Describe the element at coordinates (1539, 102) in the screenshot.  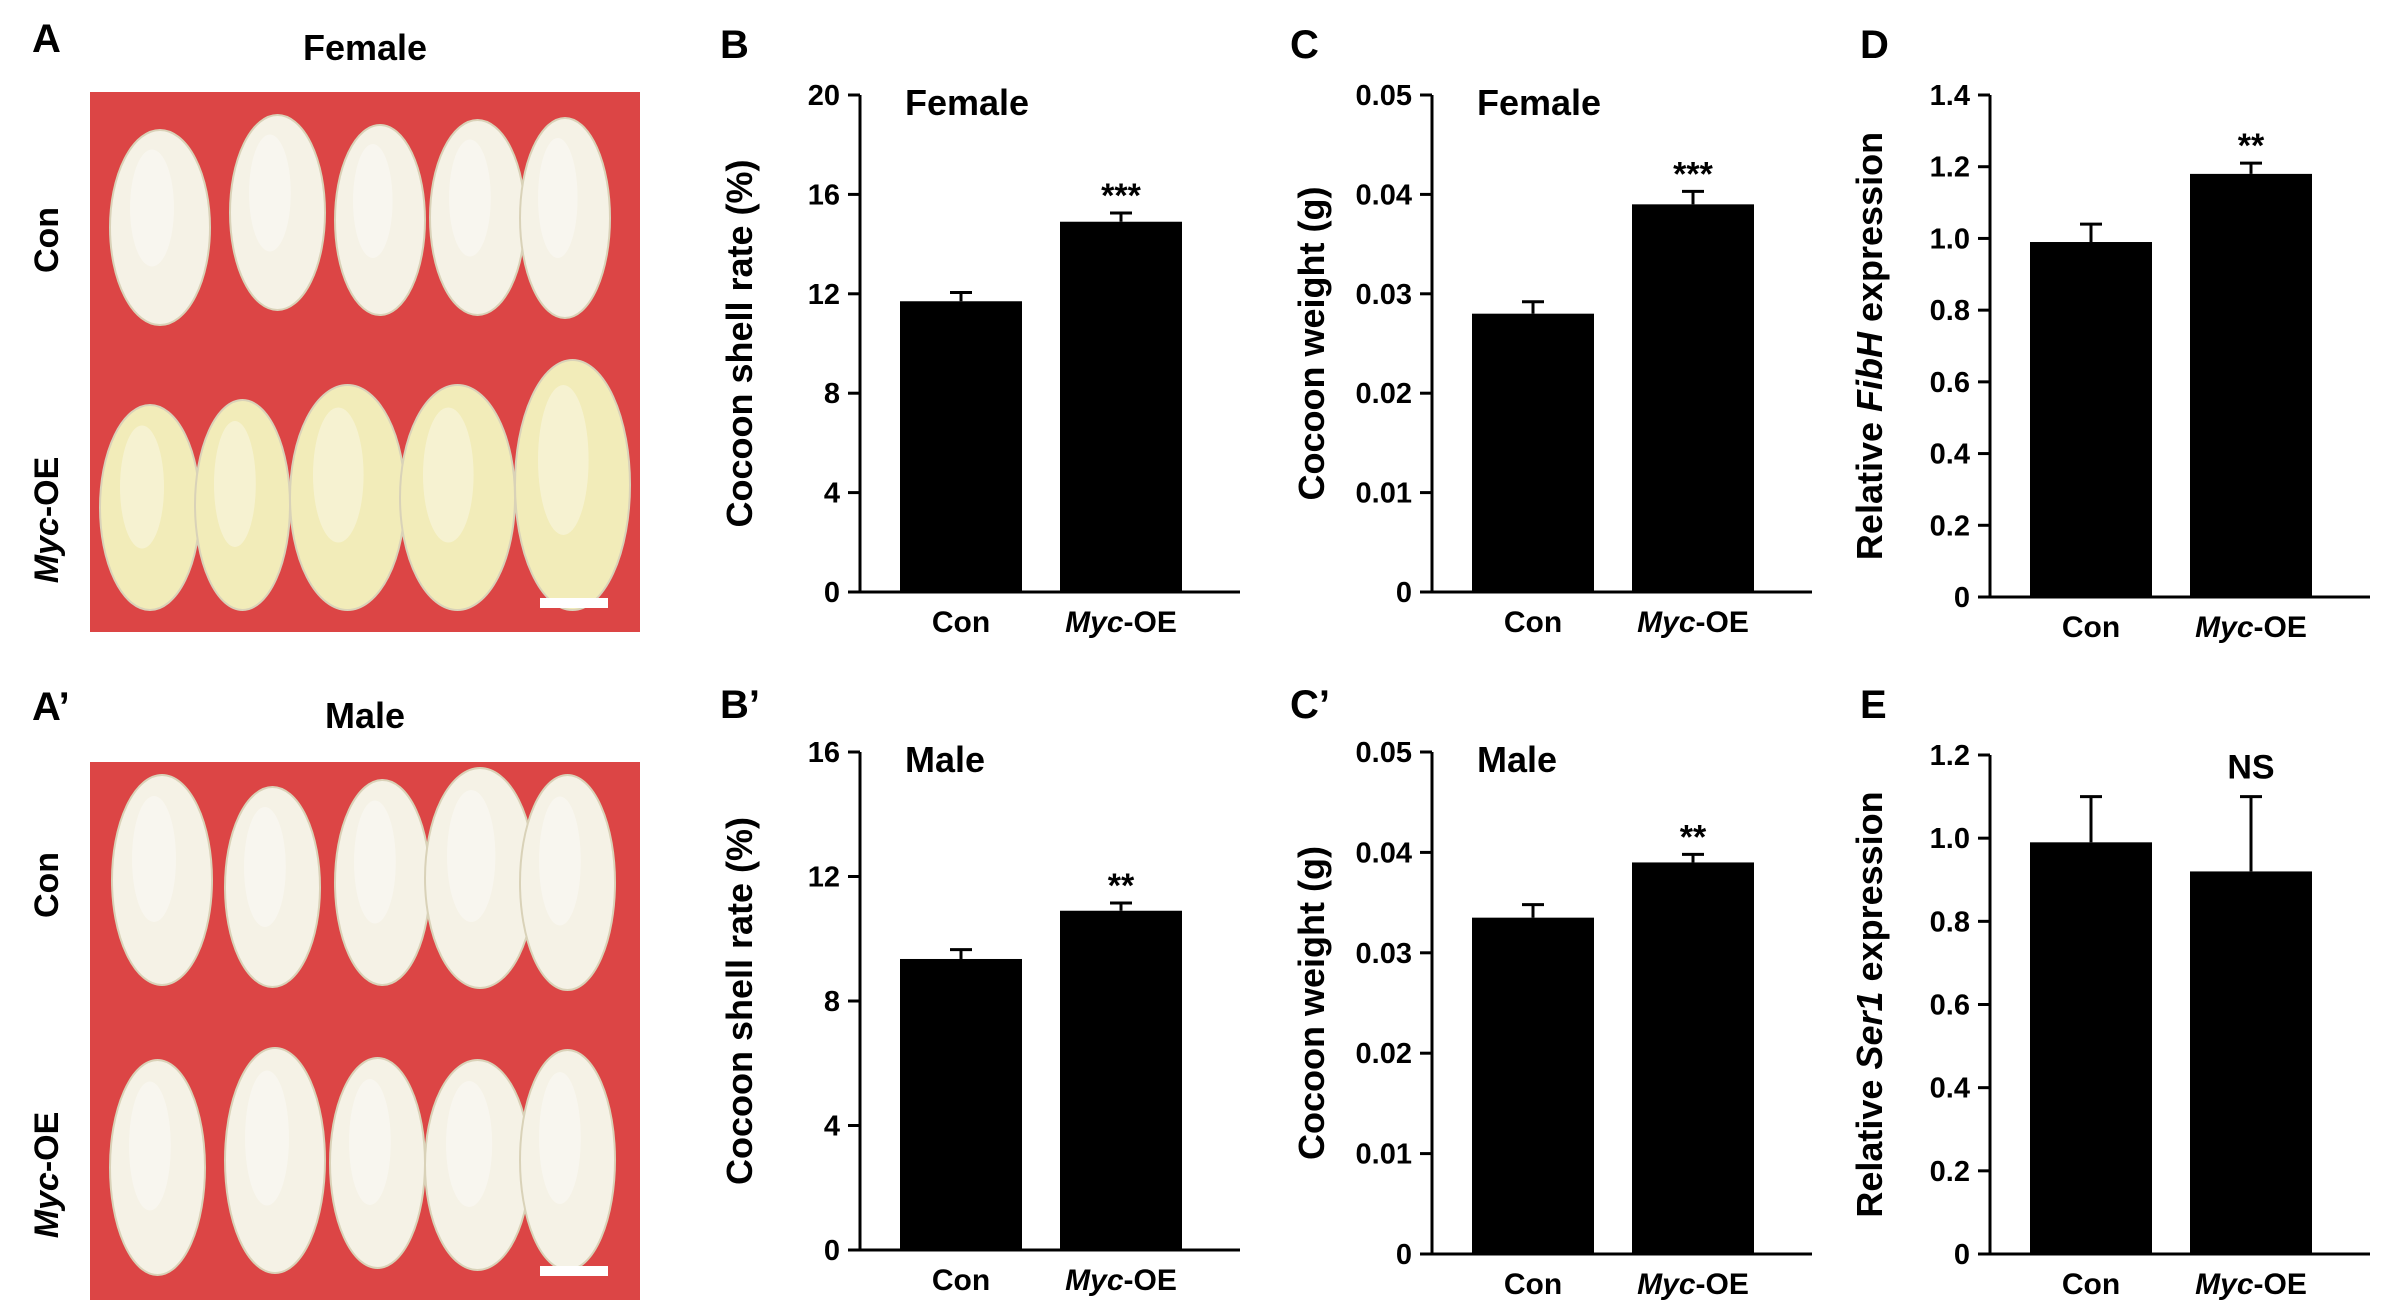
I see `chart-title: Female` at that location.